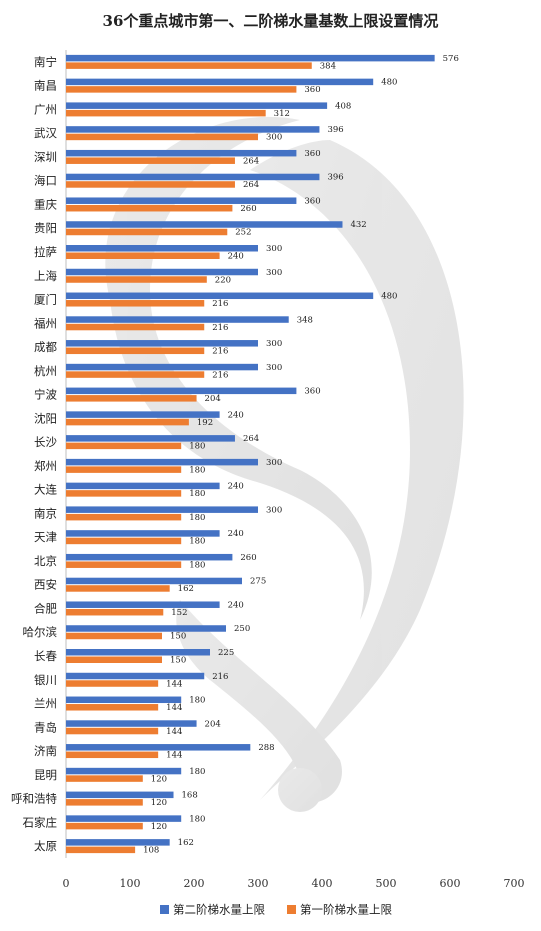 The image size is (541, 931). Describe the element at coordinates (159, 803) in the screenshot. I see `data-label: 120` at that location.